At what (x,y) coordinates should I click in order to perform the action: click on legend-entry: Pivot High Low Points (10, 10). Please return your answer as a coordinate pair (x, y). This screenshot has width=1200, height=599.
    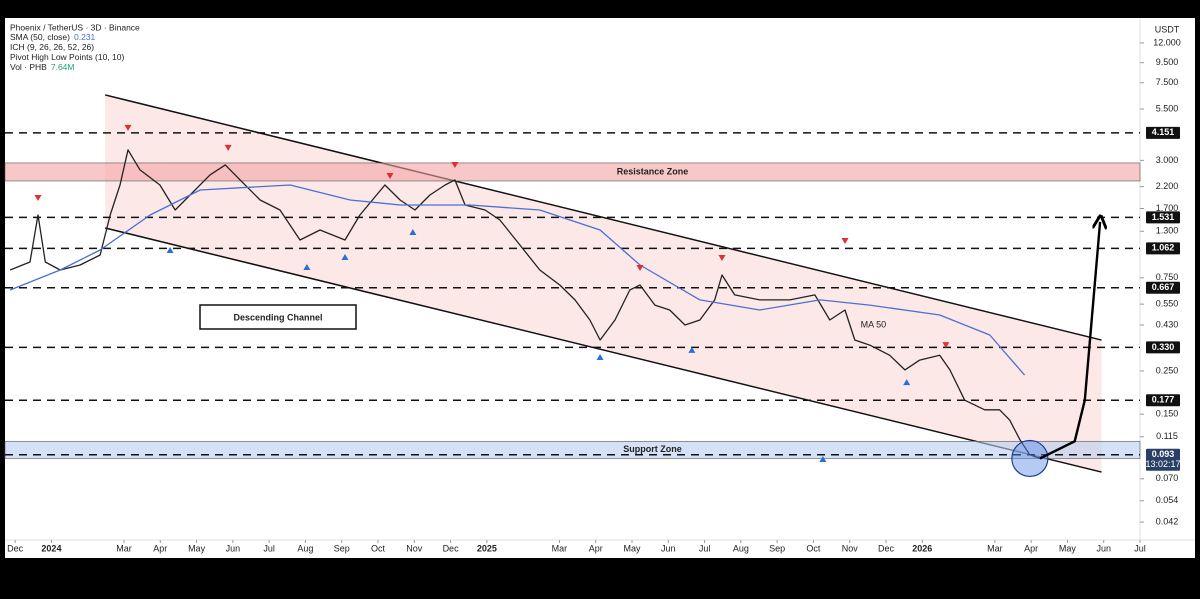
    Looking at the image, I should click on (67, 57).